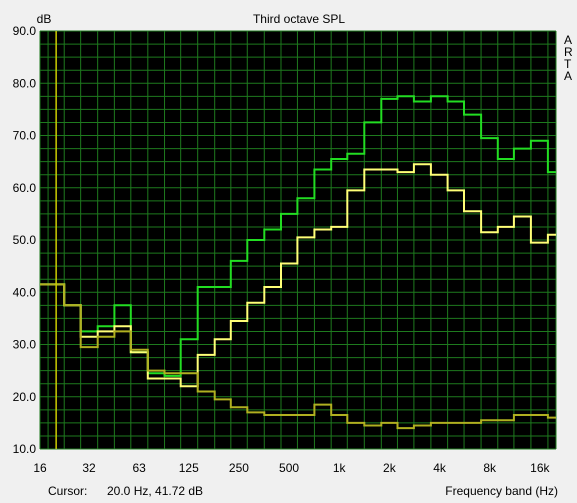  What do you see at coordinates (68, 491) in the screenshot?
I see `cursor-label: Cursor:` at bounding box center [68, 491].